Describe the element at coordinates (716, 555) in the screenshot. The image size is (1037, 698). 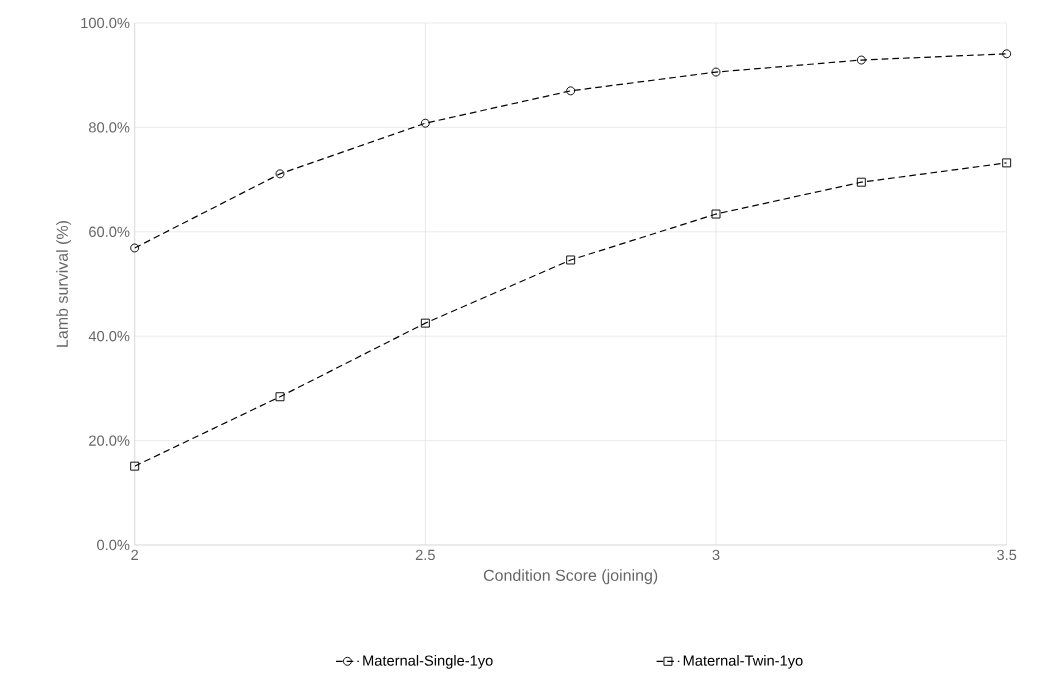
I see `x-tick-label: 3` at that location.